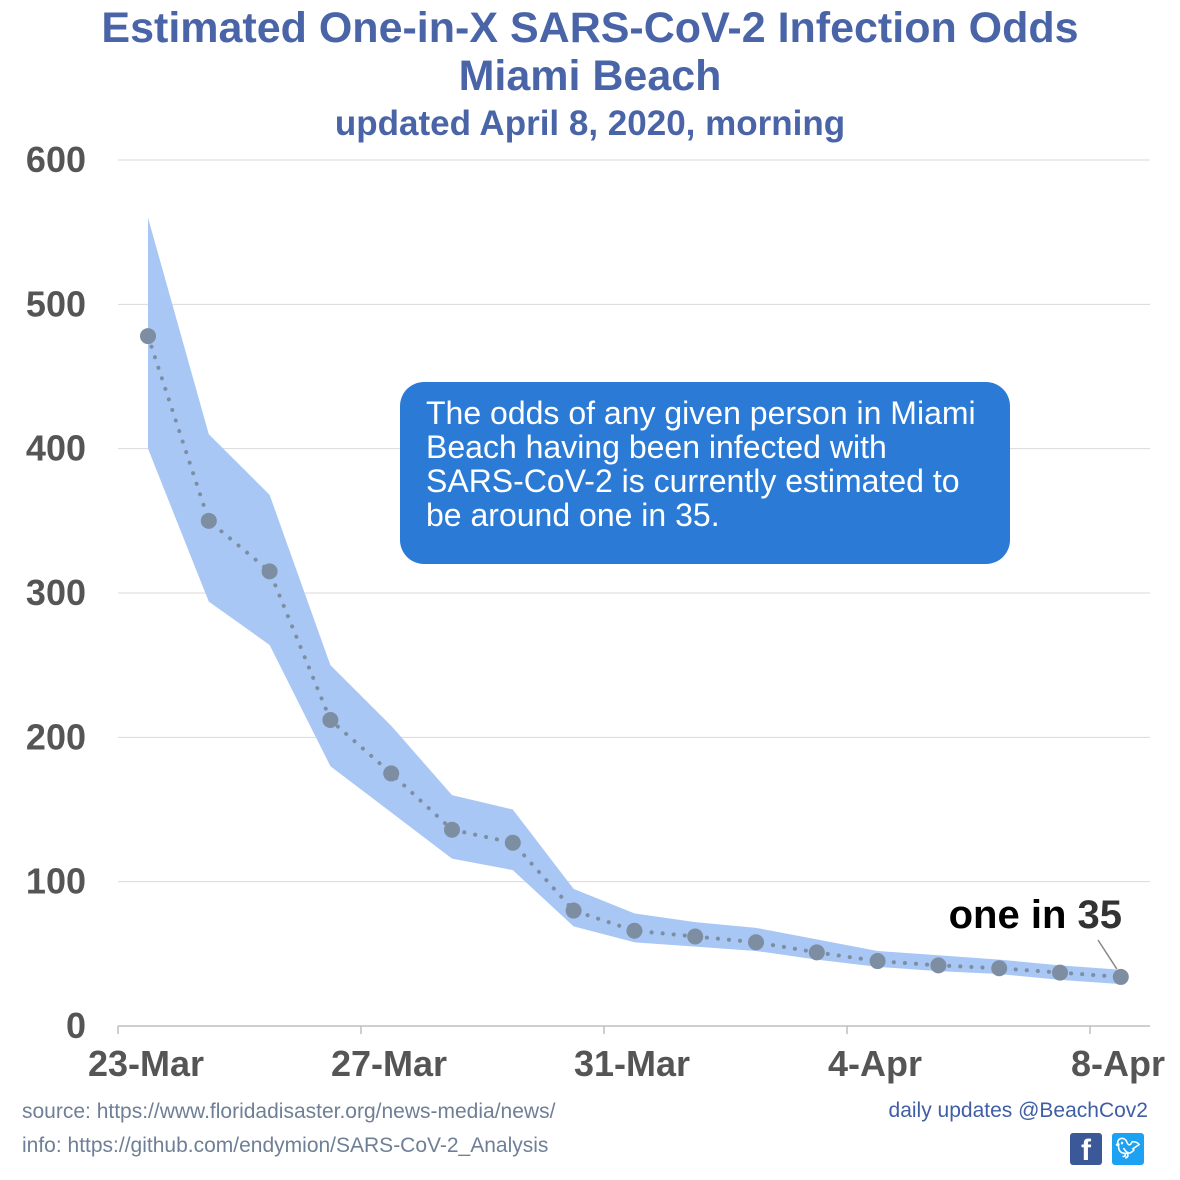 Image resolution: width=1180 pixels, height=1180 pixels. I want to click on x-tick-label: 8-Apr, so click(1118, 1063).